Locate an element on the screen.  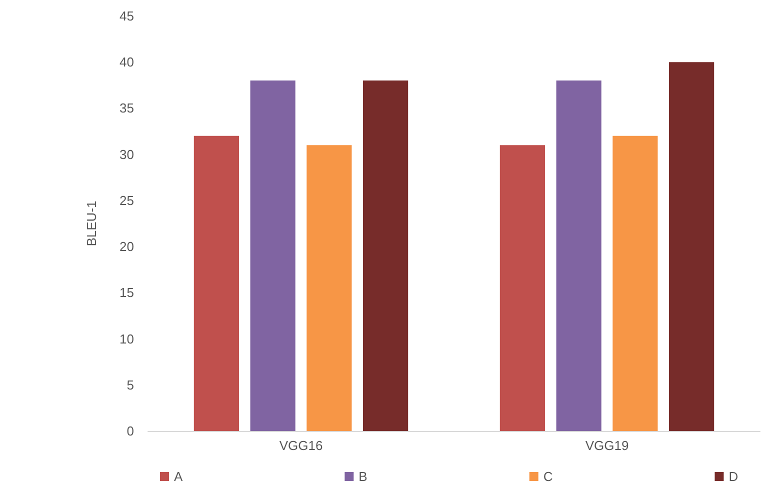
y-tick-label: 15 is located at coordinates (127, 292).